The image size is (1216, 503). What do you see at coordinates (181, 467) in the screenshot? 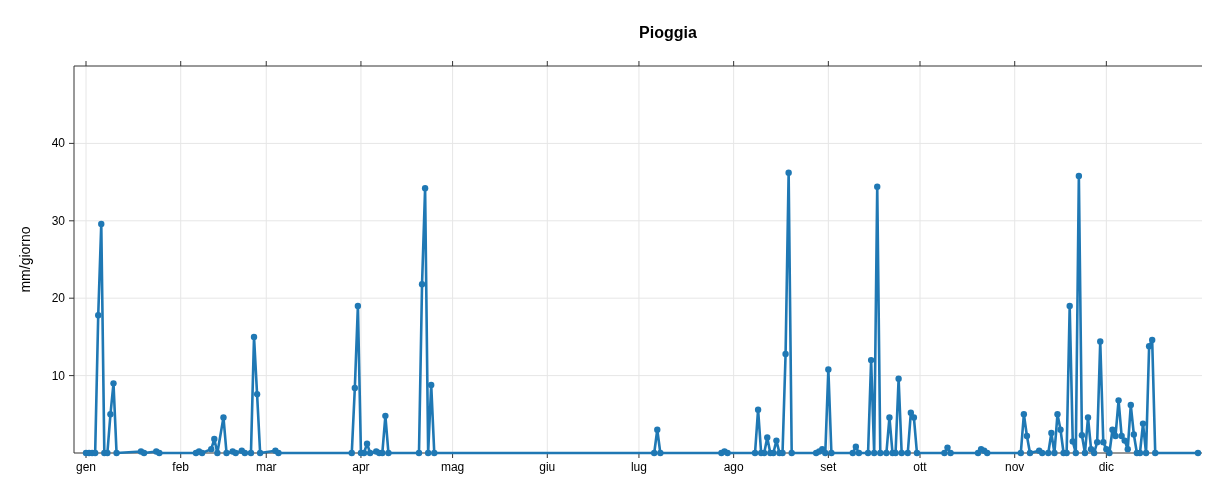
I see `x-tick-label: feb` at bounding box center [181, 467].